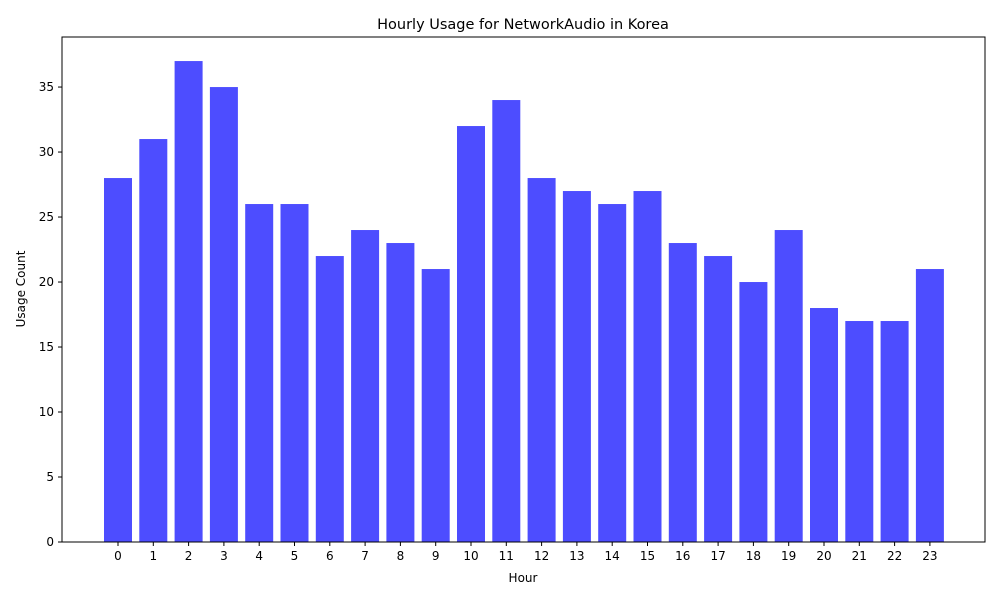 This screenshot has height=600, width=1000. I want to click on x-tick-label: 11, so click(506, 556).